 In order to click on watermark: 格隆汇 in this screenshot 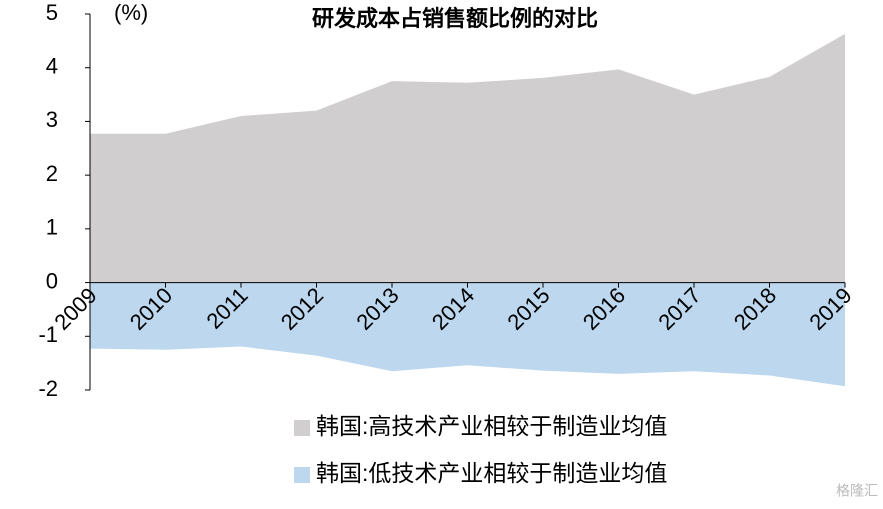, I will do `click(857, 491)`.